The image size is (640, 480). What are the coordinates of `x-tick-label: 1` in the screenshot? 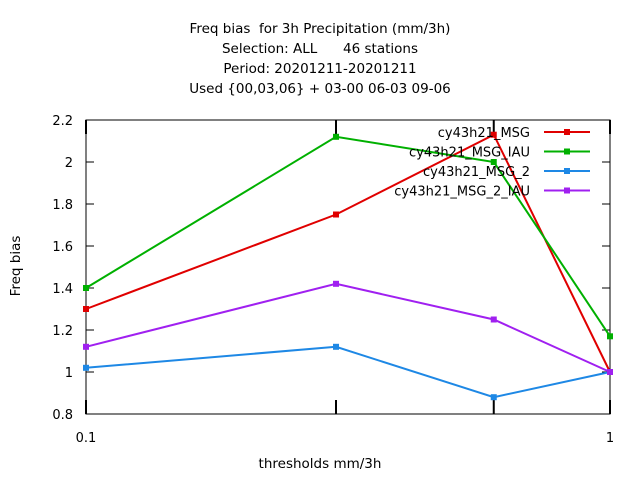 It's located at (610, 438).